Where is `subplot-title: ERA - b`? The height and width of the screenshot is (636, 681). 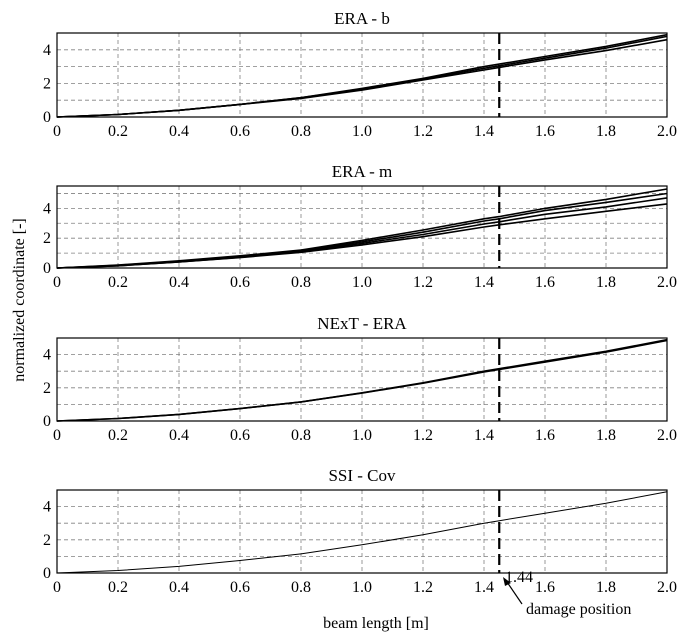
subplot-title: ERA - b is located at coordinates (362, 18).